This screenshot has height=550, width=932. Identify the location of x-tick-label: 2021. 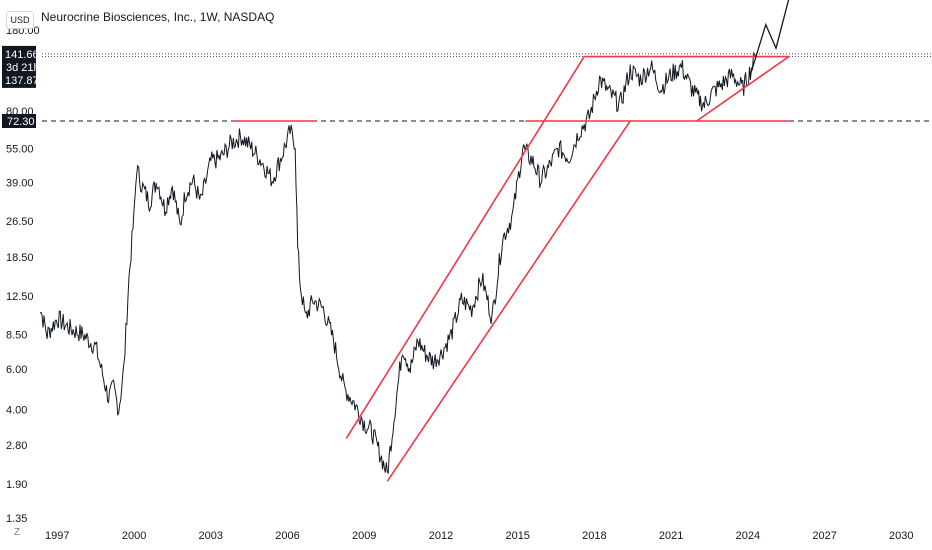
(671, 536).